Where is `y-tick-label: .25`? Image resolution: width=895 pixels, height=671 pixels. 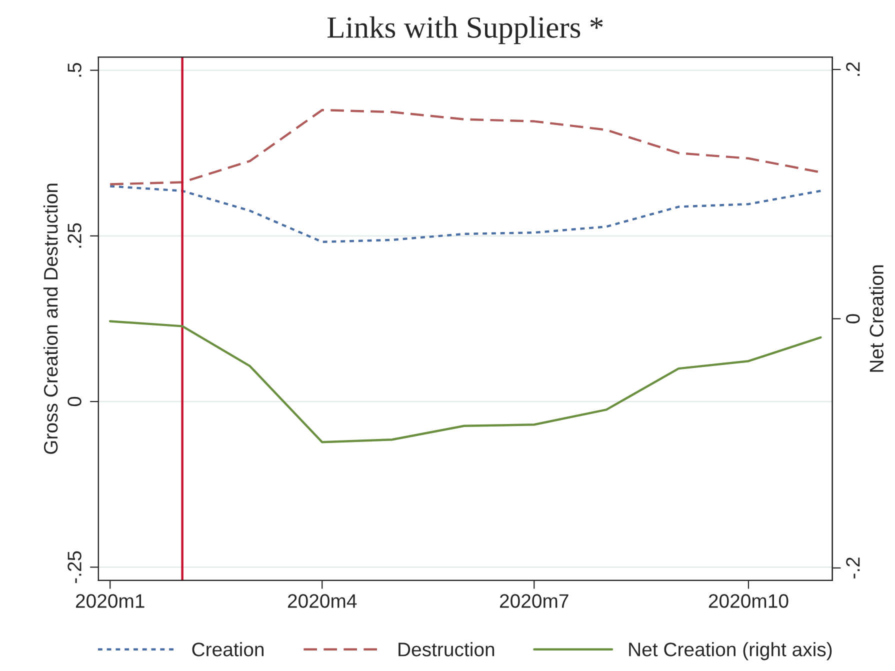 y-tick-label: .25 is located at coordinates (75, 235).